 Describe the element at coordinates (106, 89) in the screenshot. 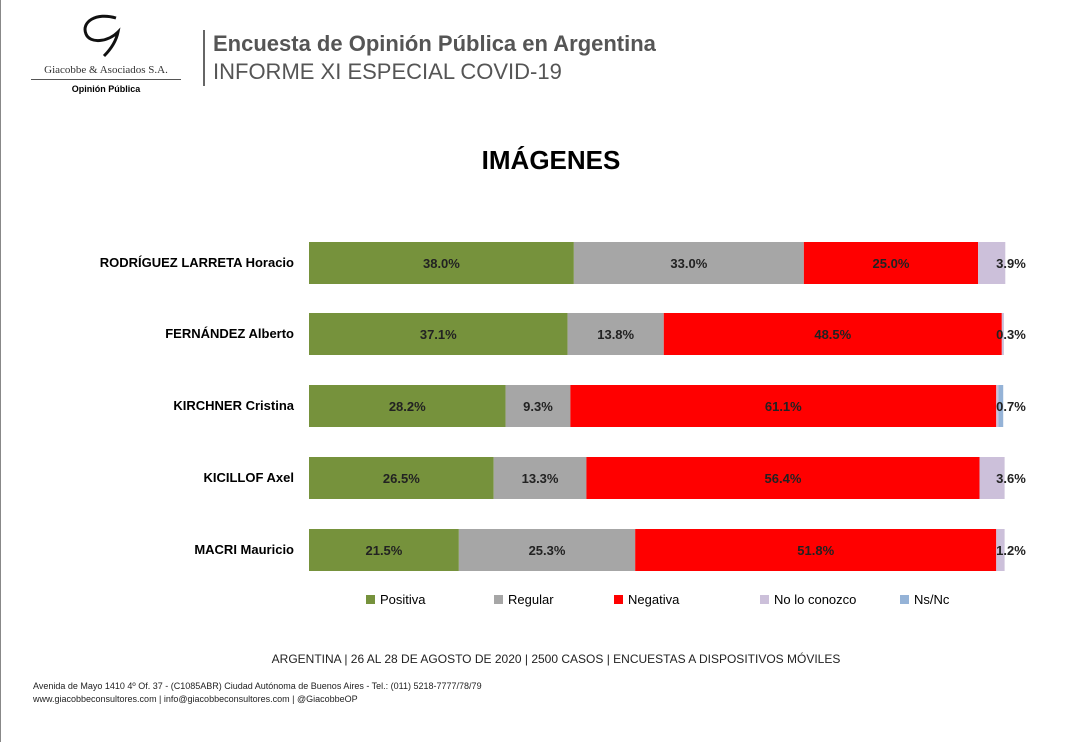

I see `brand-subtitle: Opinión Pública` at that location.